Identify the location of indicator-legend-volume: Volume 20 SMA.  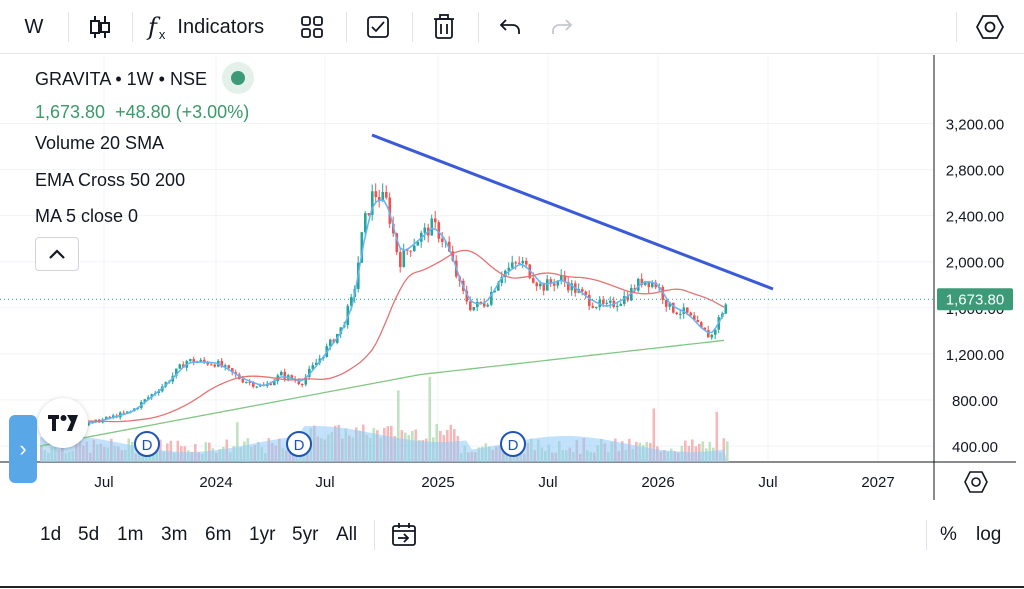
(100, 143).